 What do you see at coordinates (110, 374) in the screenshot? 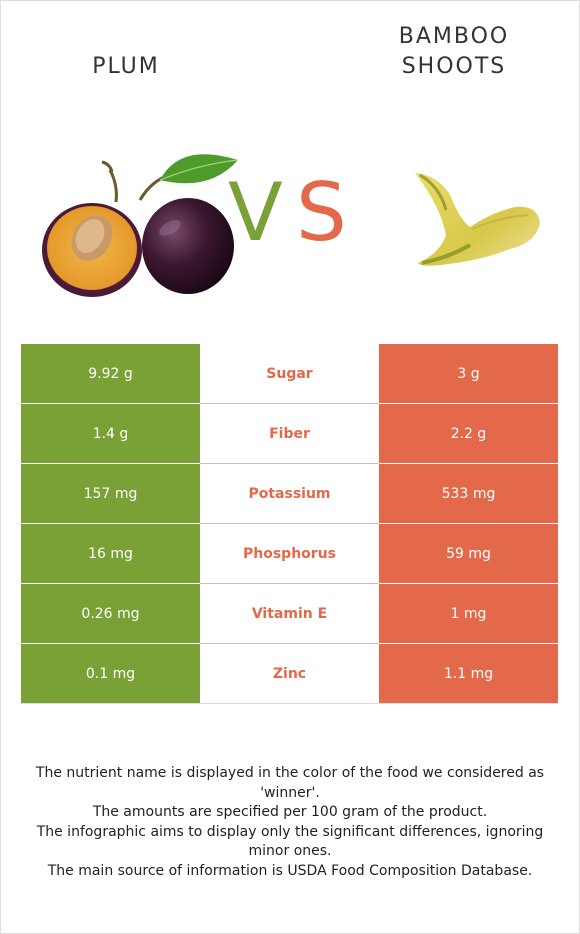
I see `left-value: 9.92 g` at bounding box center [110, 374].